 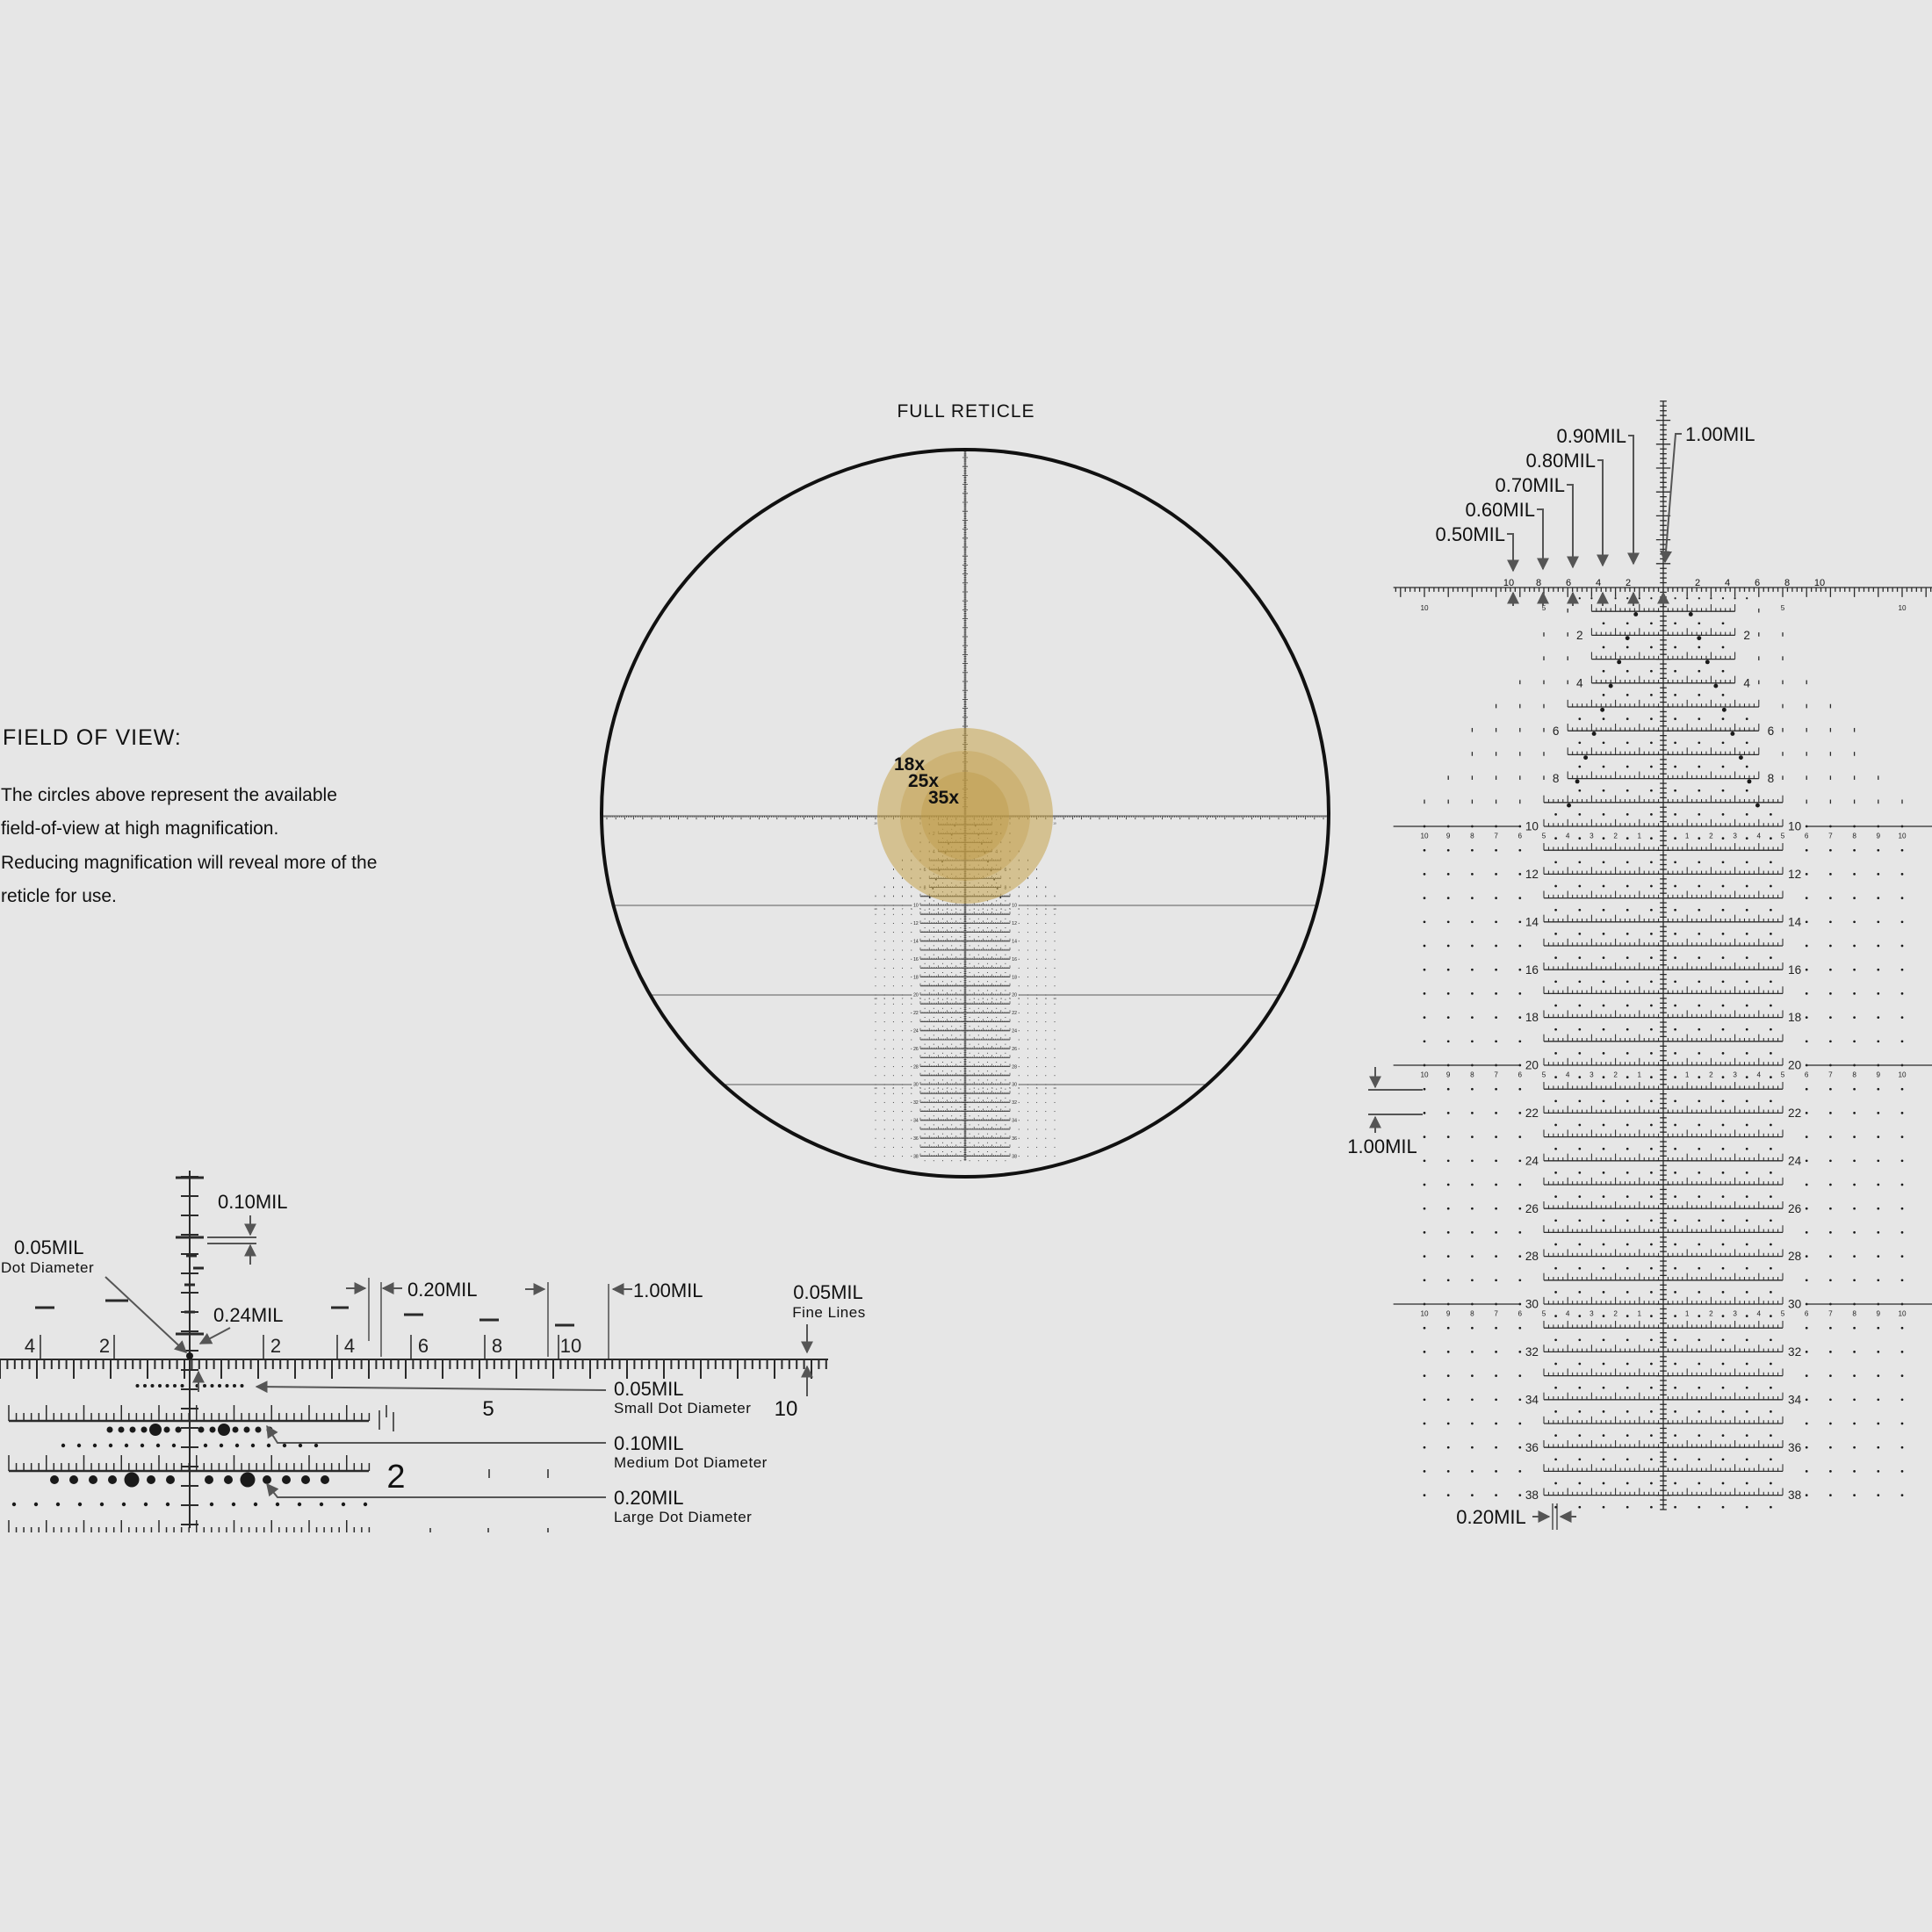 I want to click on windage-label: 4, so click(x=1568, y=836).